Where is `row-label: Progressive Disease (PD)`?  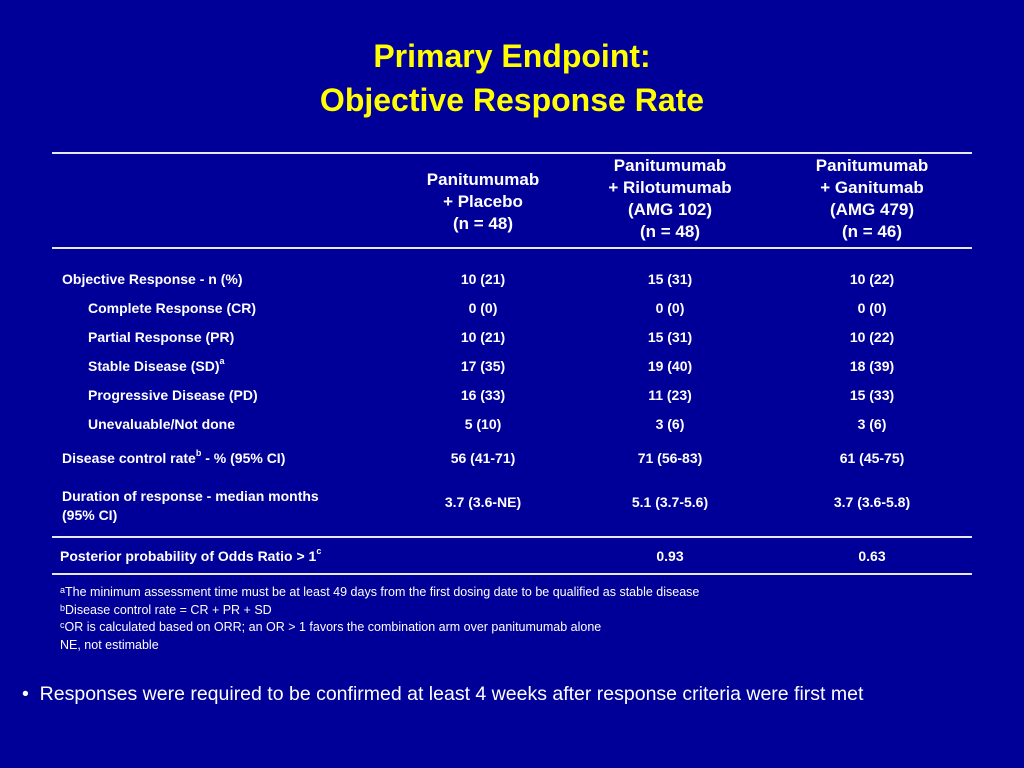 row-label: Progressive Disease (PD) is located at coordinates (173, 395).